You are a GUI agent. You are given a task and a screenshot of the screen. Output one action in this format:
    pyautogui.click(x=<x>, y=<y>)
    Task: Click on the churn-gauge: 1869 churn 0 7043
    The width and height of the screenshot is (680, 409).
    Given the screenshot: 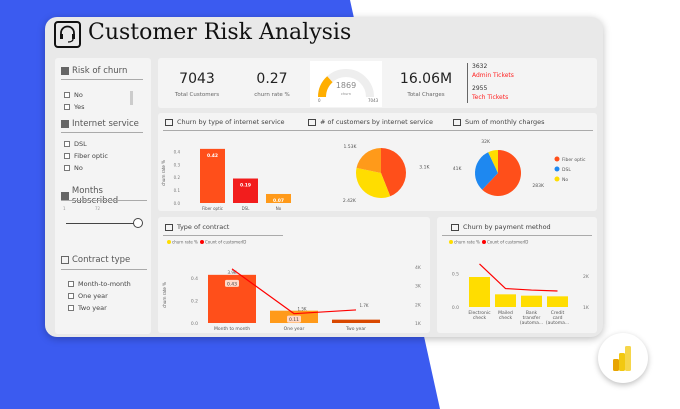 What is the action you would take?
    pyautogui.click(x=346, y=84)
    